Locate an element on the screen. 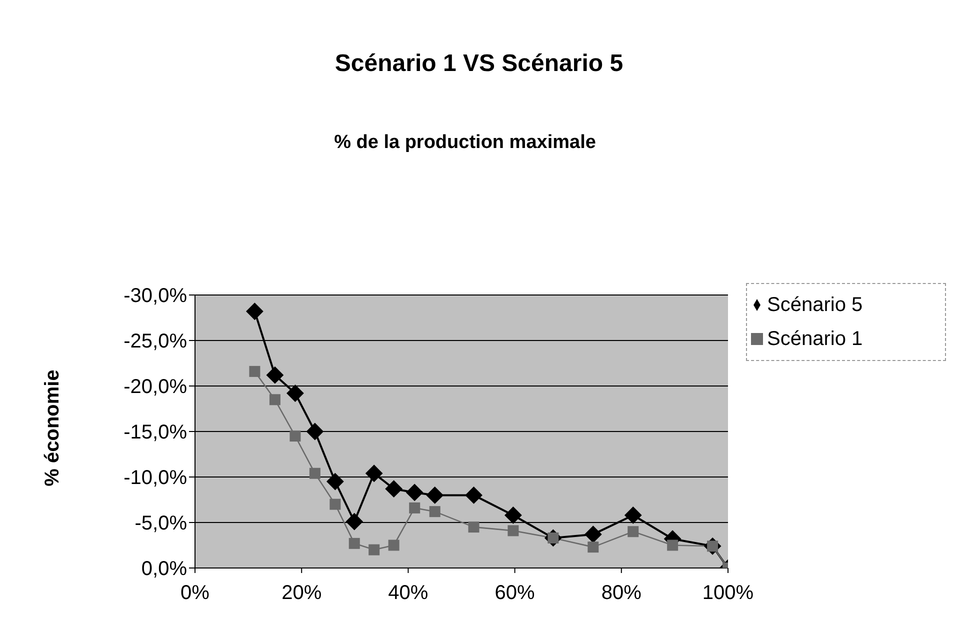  legend-label: Scénario 5 is located at coordinates (815, 305).